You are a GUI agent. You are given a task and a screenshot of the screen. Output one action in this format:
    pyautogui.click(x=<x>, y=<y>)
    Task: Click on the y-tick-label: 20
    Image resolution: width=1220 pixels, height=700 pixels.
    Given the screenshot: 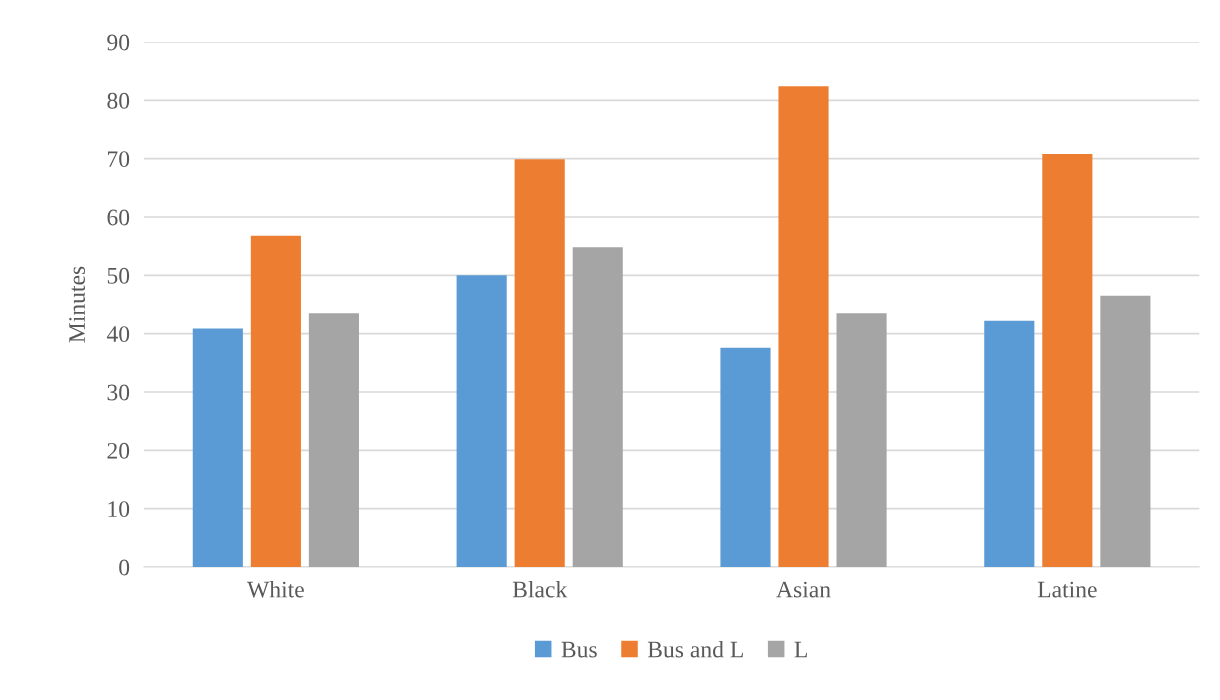 What is the action you would take?
    pyautogui.click(x=118, y=450)
    